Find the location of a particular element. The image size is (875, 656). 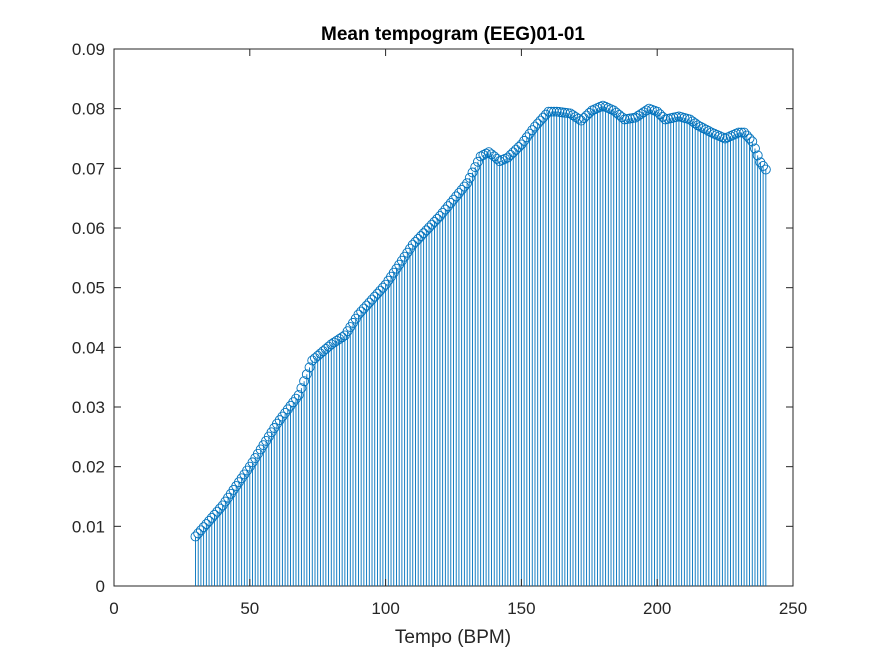

y-tick-label: 0.01 is located at coordinates (88, 526).